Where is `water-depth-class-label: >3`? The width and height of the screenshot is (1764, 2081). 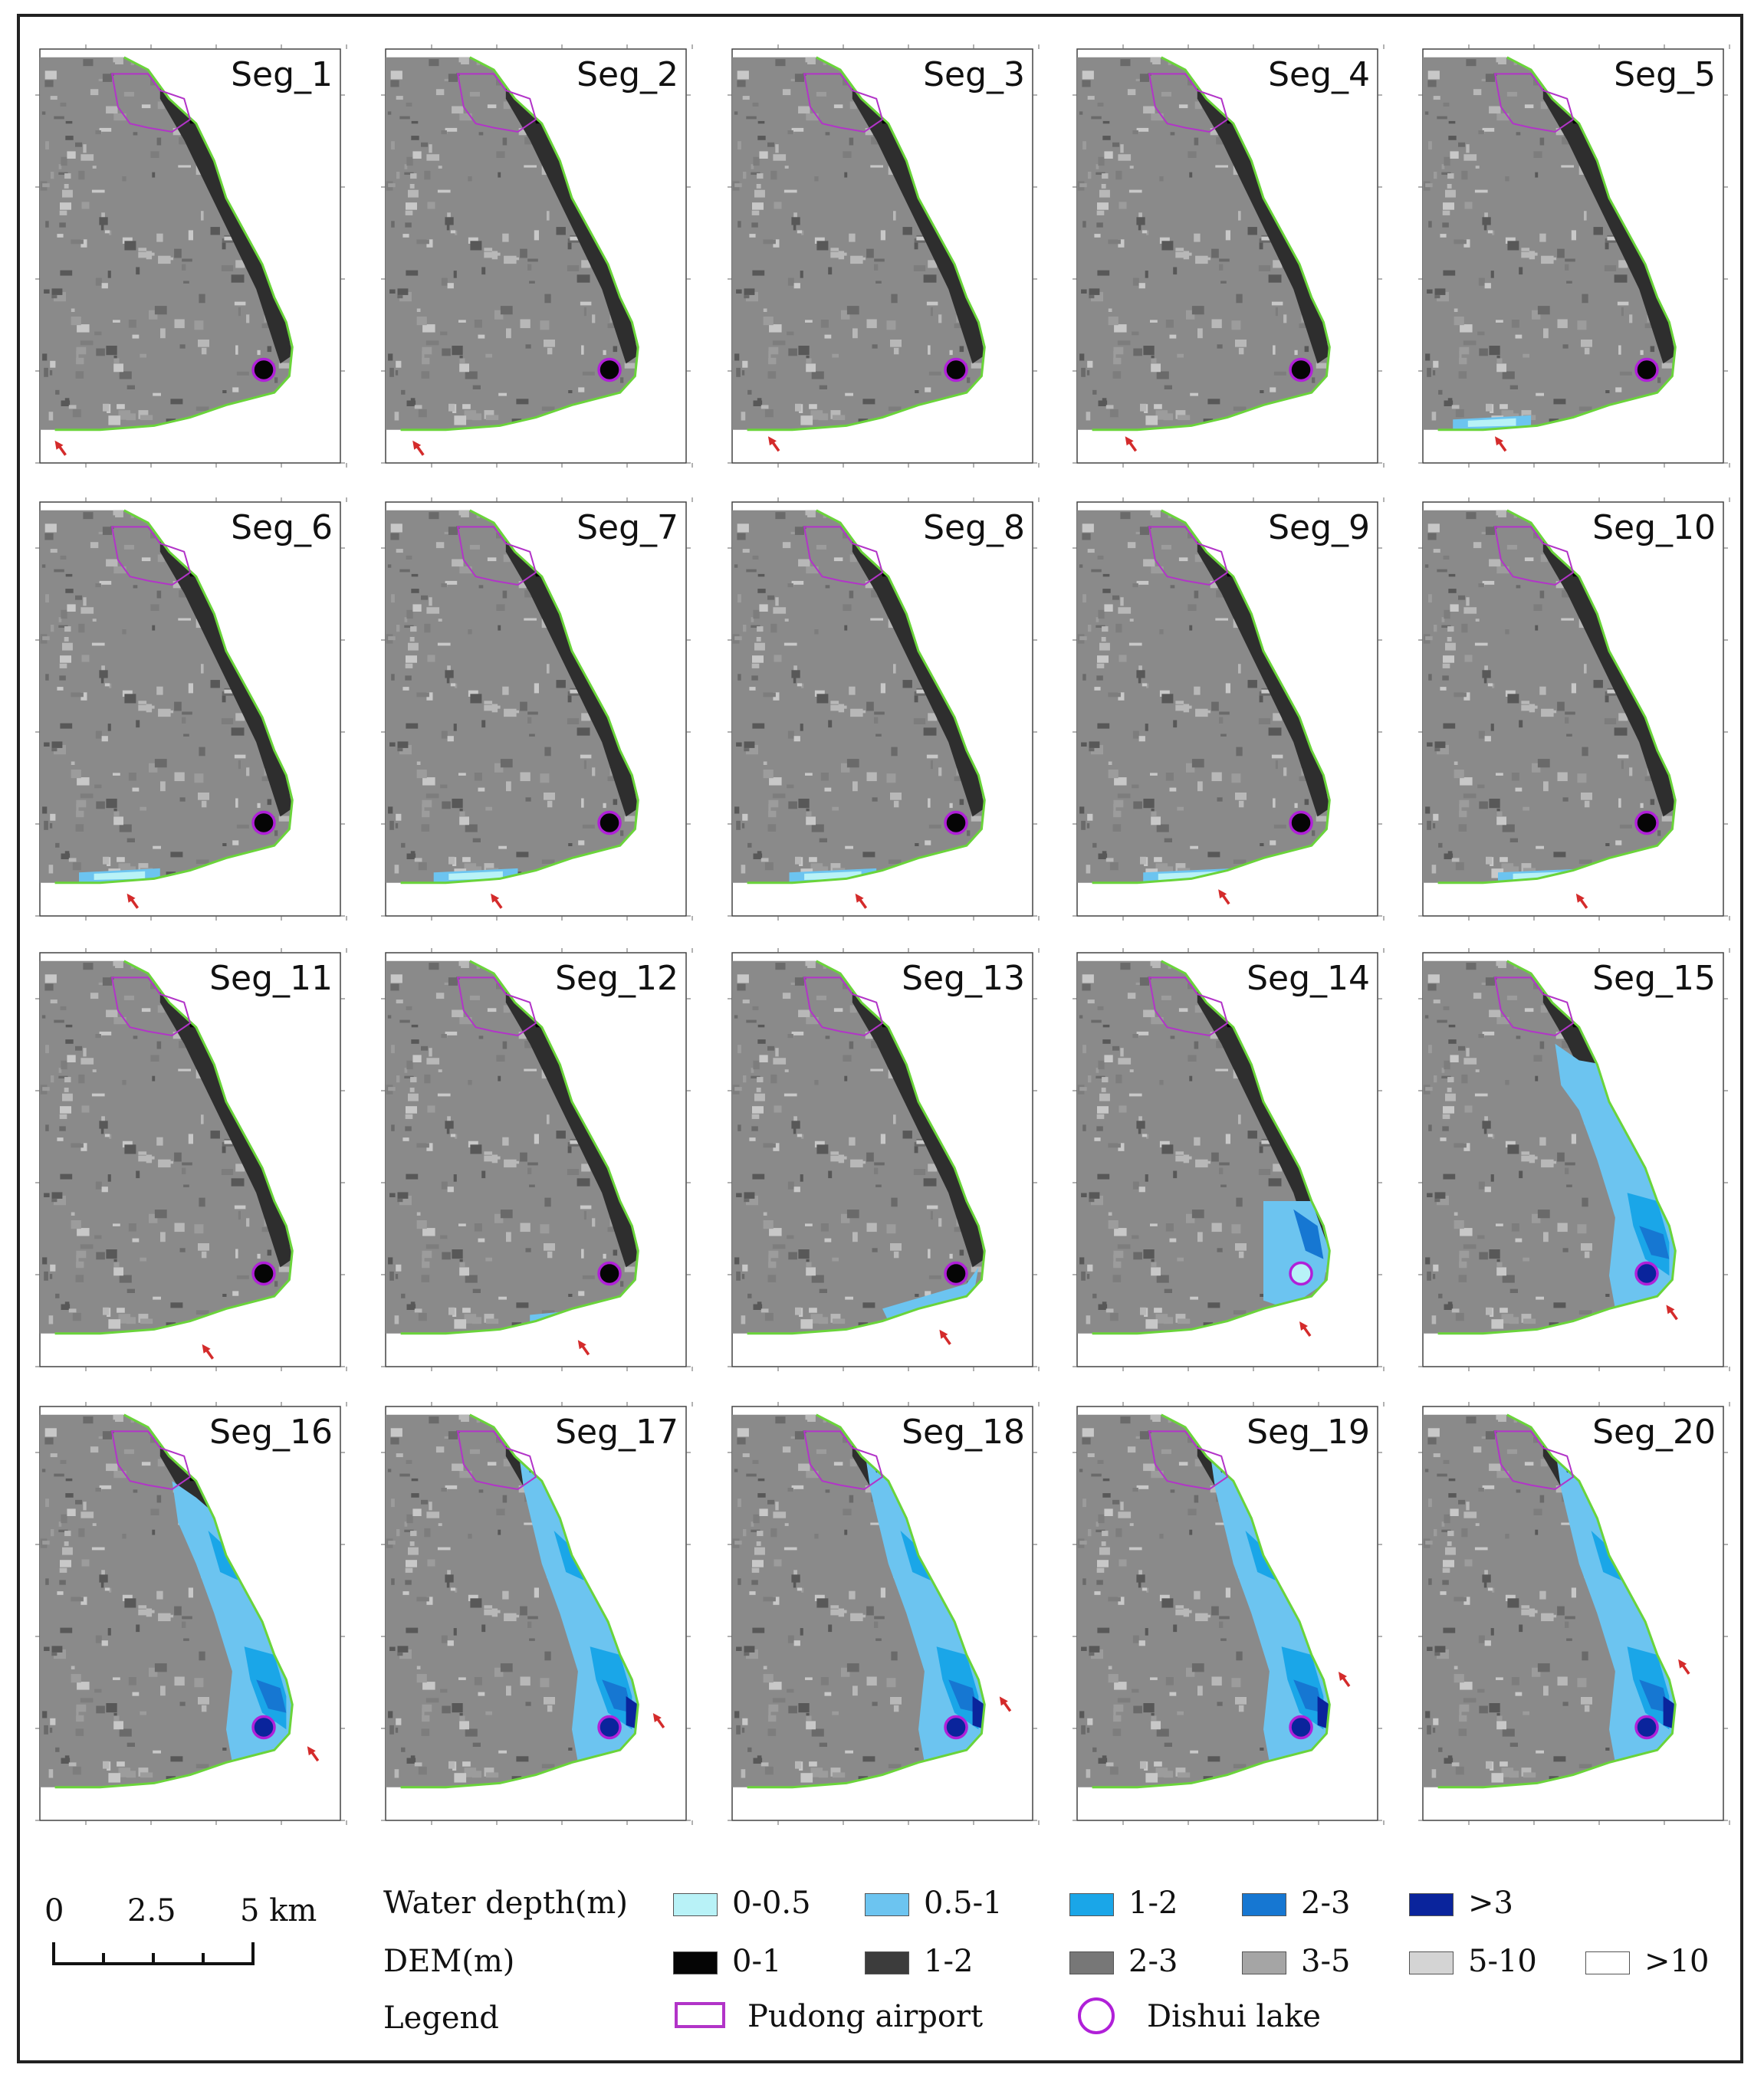 water-depth-class-label: >3 is located at coordinates (1491, 1904).